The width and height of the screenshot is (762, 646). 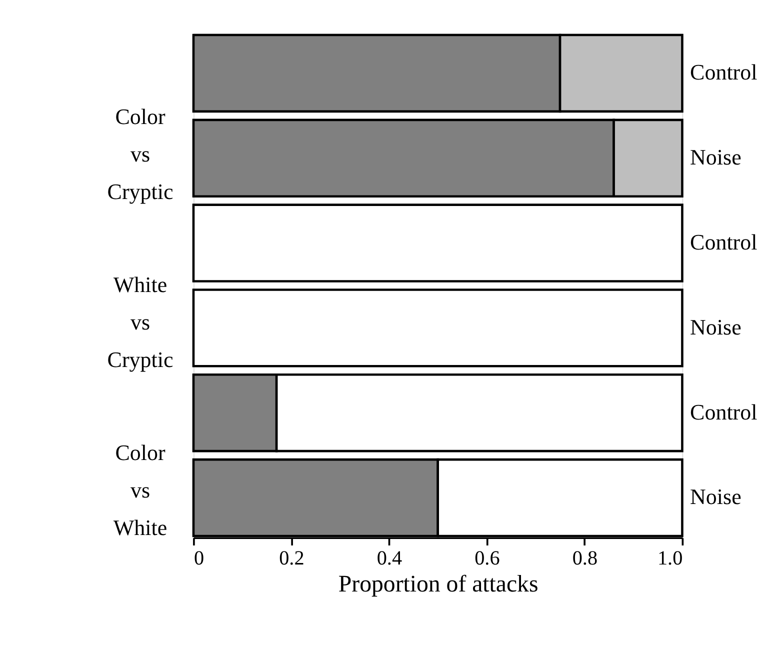 What do you see at coordinates (140, 322) in the screenshot?
I see `text: White vs Cryptic` at bounding box center [140, 322].